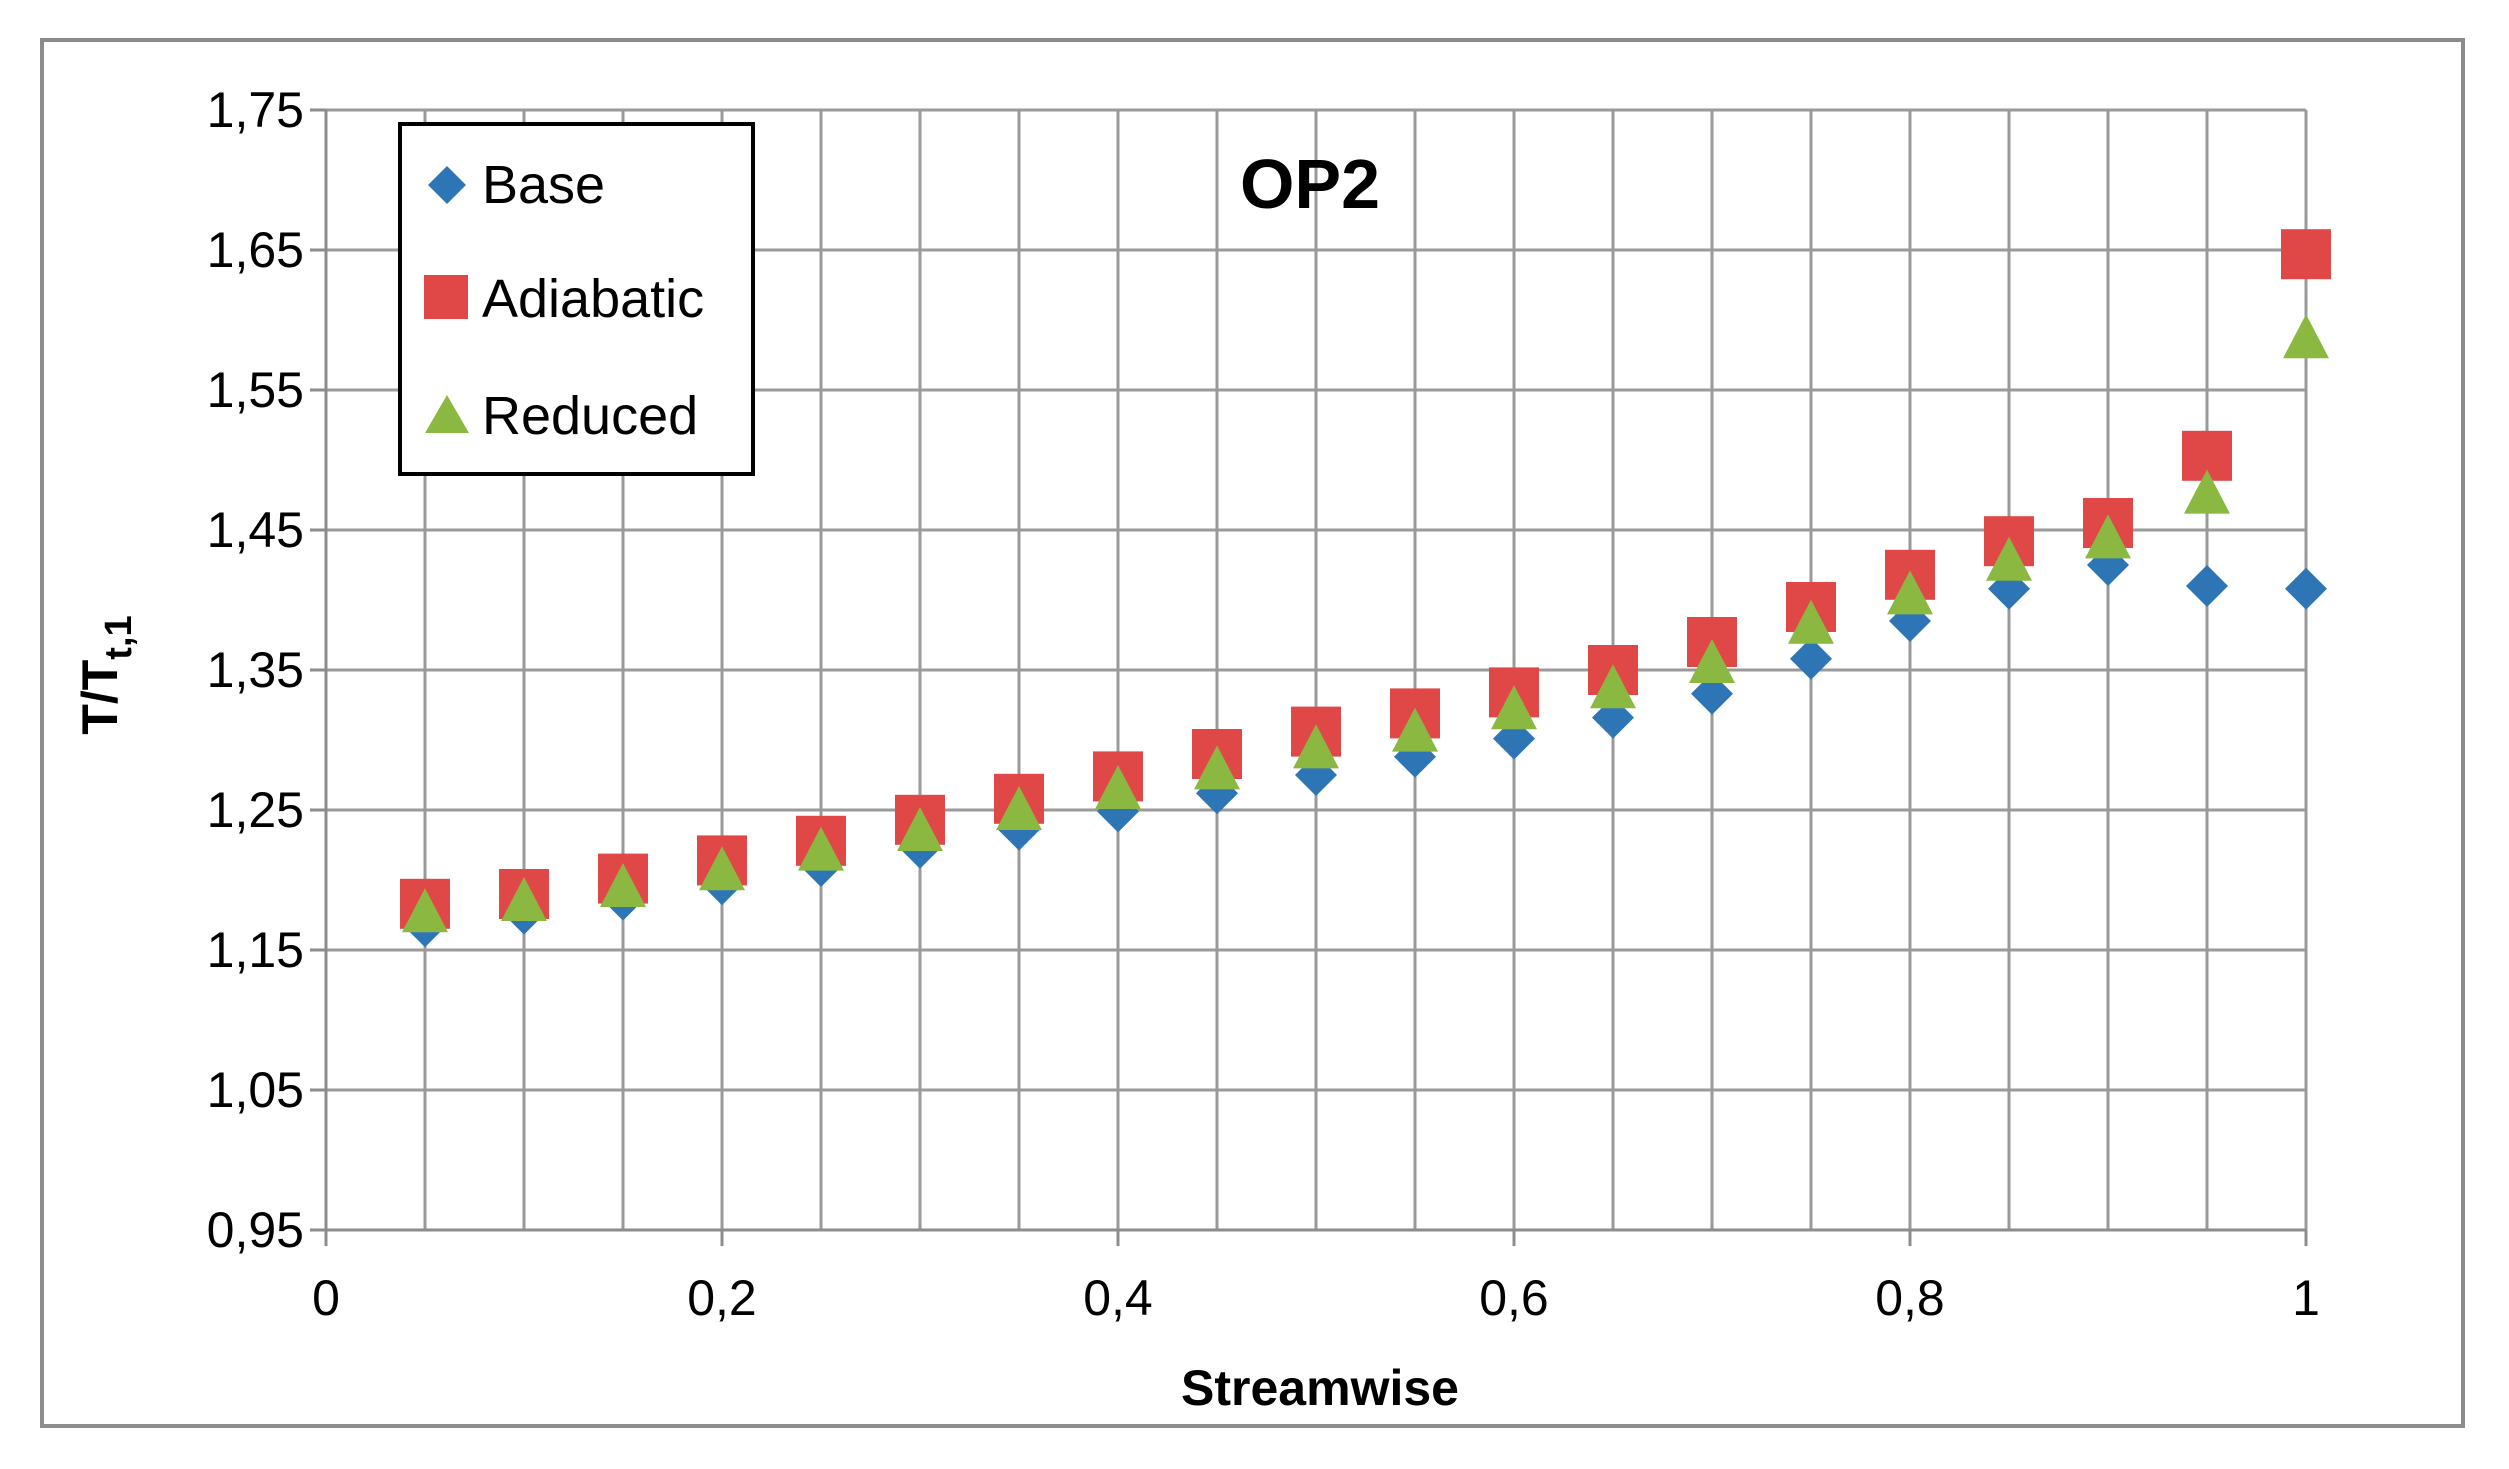 Image resolution: width=2509 pixels, height=1469 pixels. I want to click on y-tick-label: 1,45, so click(255, 530).